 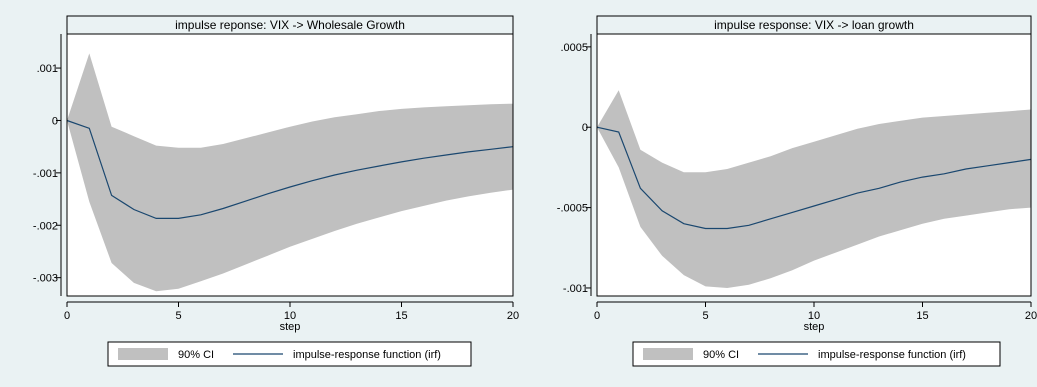 I want to click on chart-title: impulse reponse: VIX -> Wholesale Growth, so click(x=290, y=25).